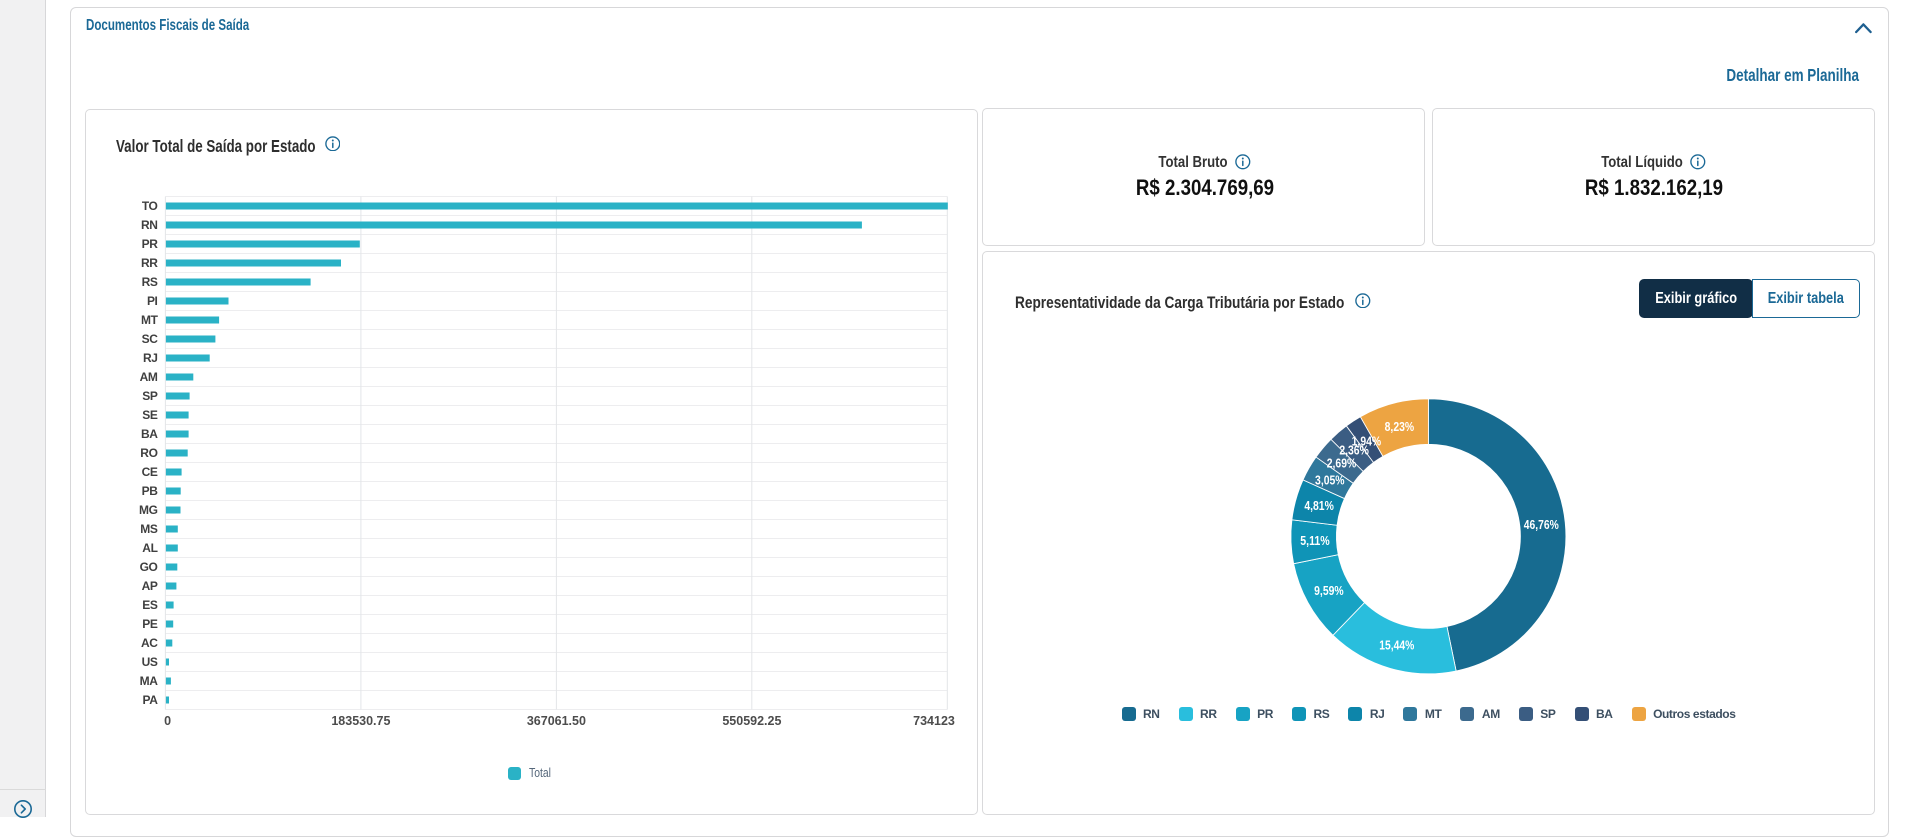  What do you see at coordinates (149, 567) in the screenshot?
I see `svg-text: GO` at bounding box center [149, 567].